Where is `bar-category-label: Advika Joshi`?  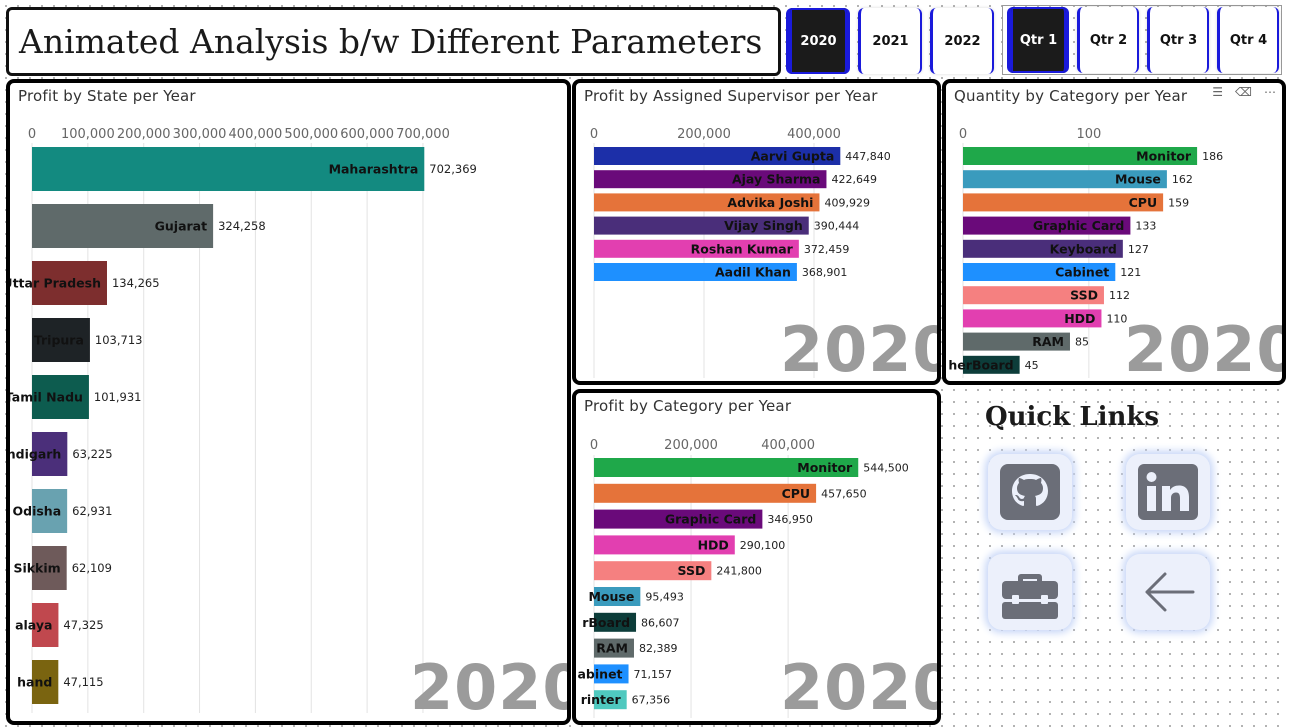
bar-category-label: Advika Joshi is located at coordinates (770, 202).